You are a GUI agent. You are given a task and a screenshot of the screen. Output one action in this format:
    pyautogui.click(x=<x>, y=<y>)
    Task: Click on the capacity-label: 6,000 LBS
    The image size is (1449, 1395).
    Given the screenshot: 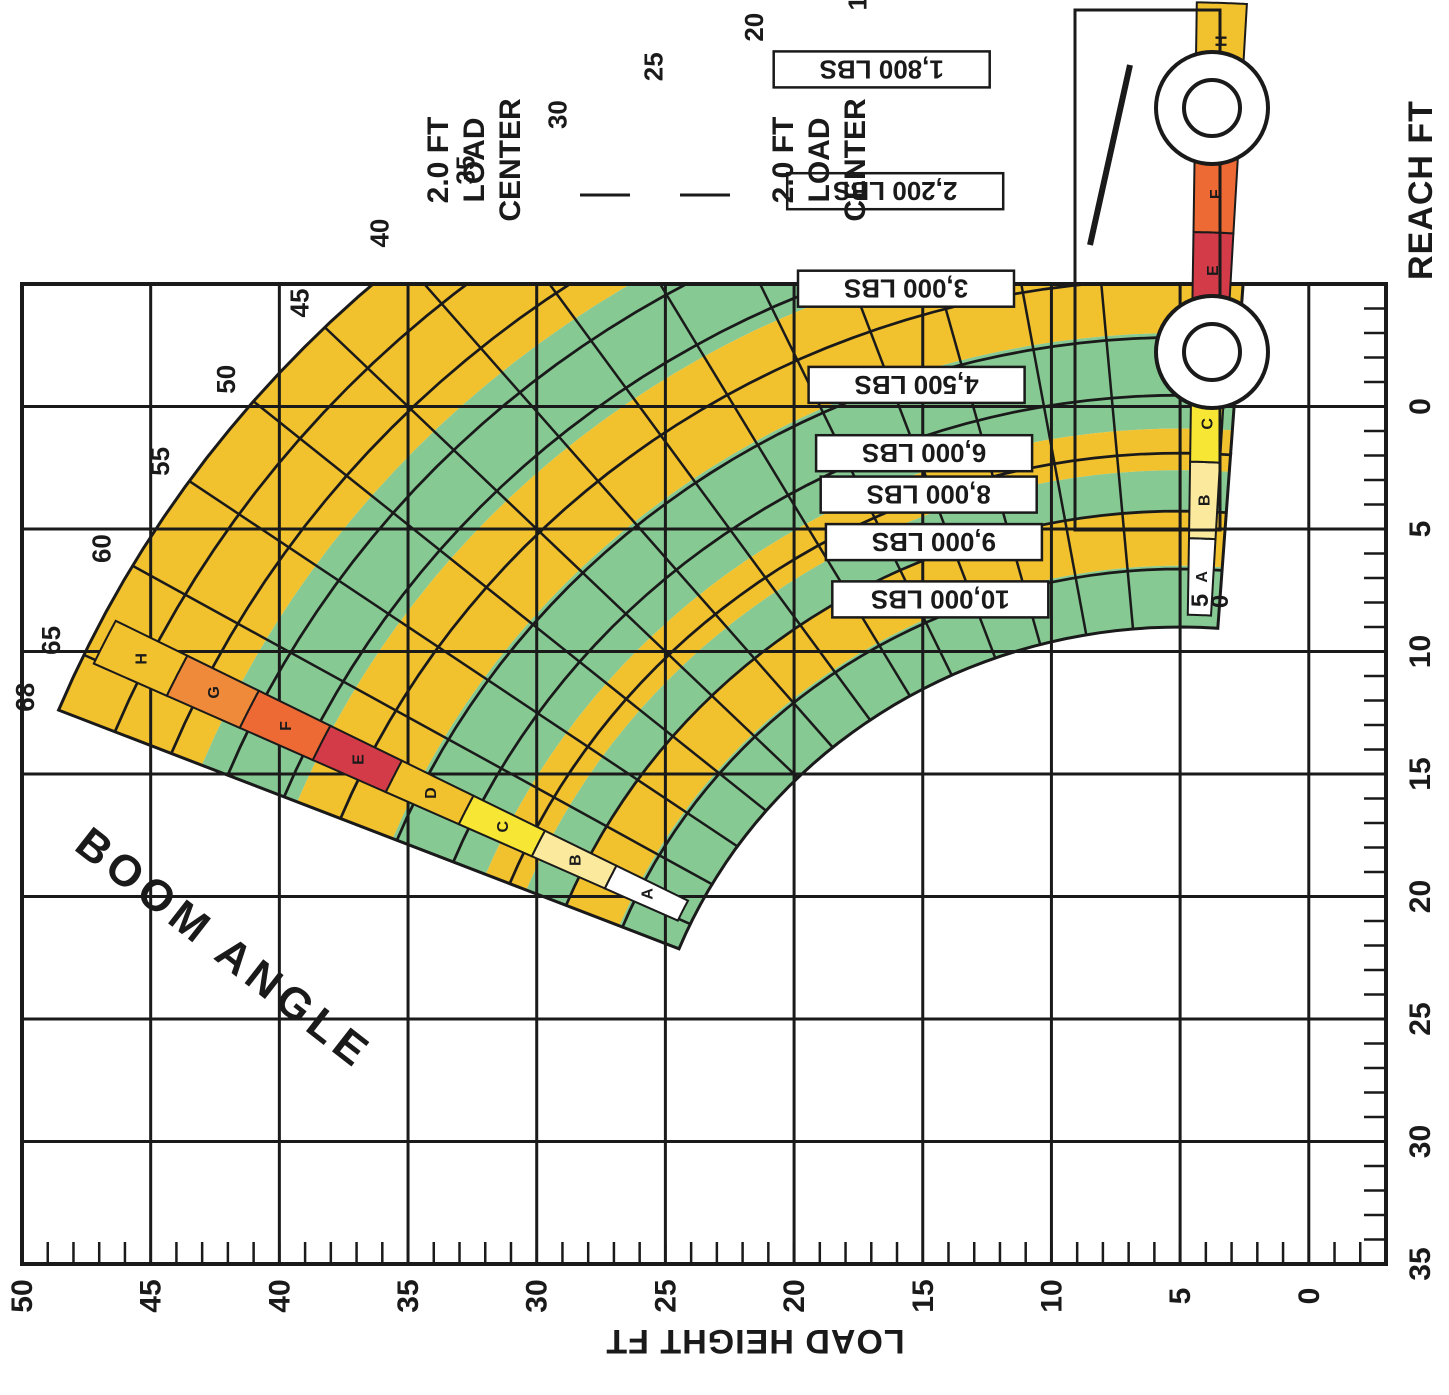 What is the action you would take?
    pyautogui.click(x=924, y=453)
    